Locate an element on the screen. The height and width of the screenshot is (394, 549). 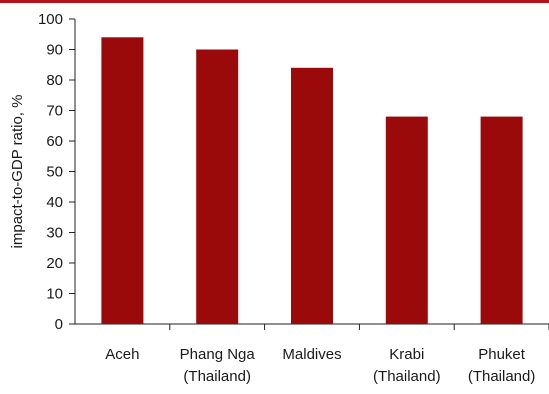
x-category-label: Phuket (Thailand) is located at coordinates (502, 365).